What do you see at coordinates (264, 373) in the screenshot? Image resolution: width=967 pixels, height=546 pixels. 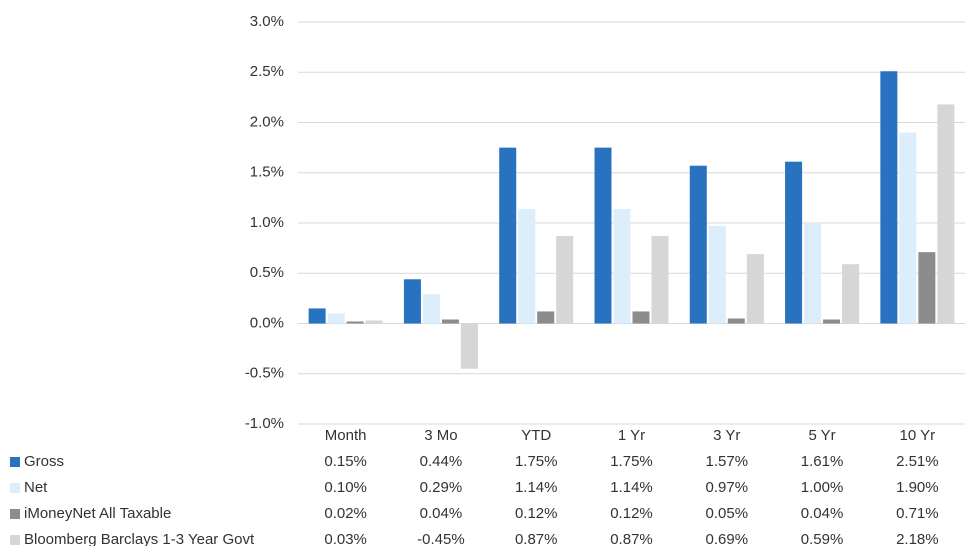 I see `y-tick-label: -0.5%` at bounding box center [264, 373].